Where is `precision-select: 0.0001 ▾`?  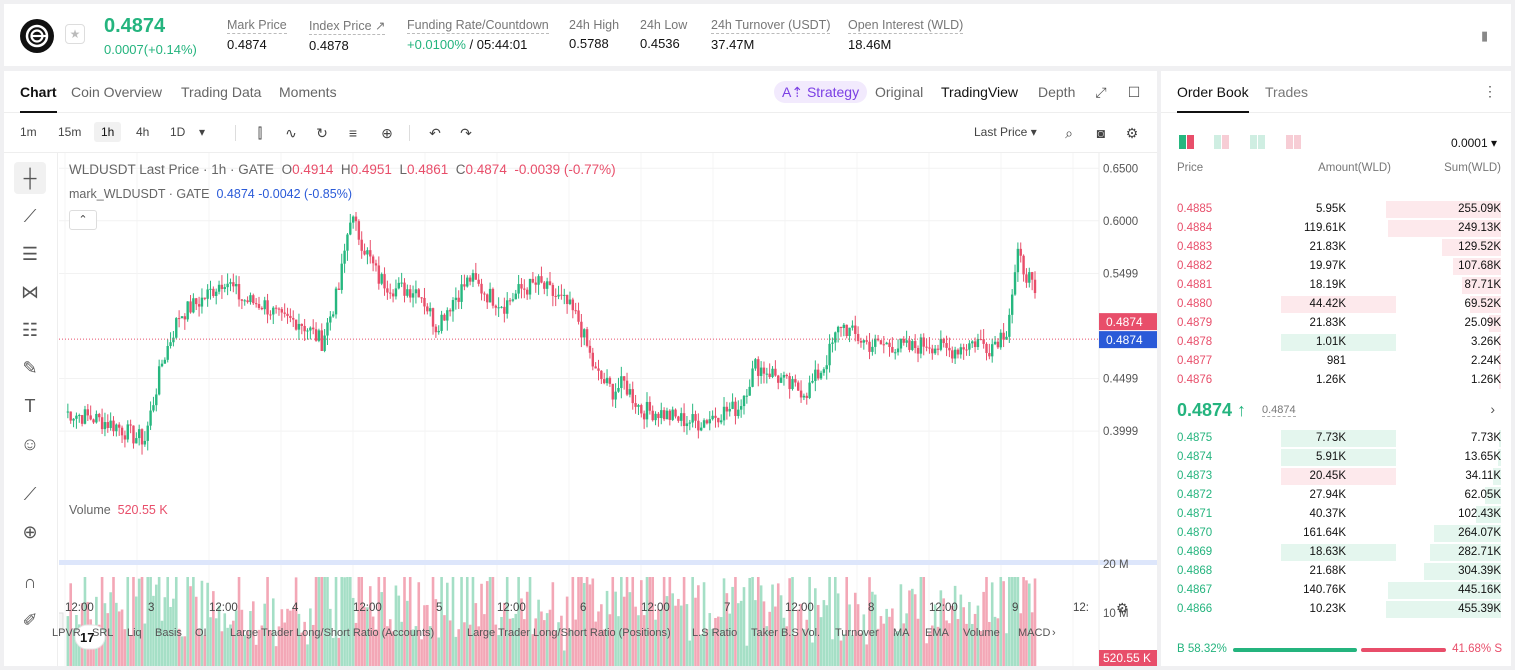
precision-select: 0.0001 ▾ is located at coordinates (1473, 143).